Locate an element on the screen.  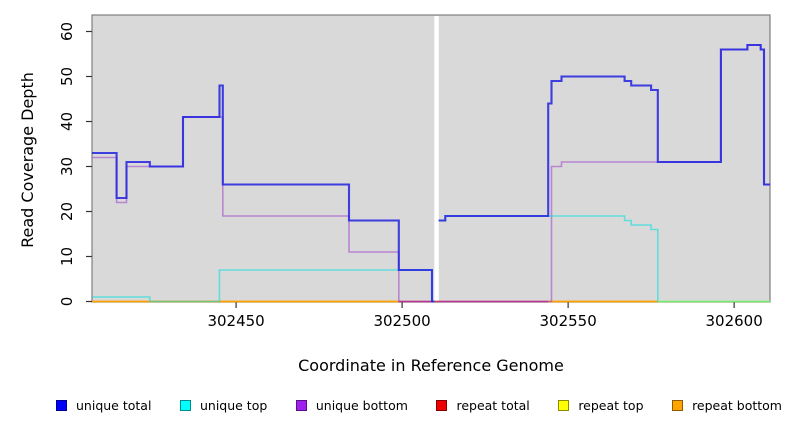
y-tick-label: 40 is located at coordinates (67, 121).